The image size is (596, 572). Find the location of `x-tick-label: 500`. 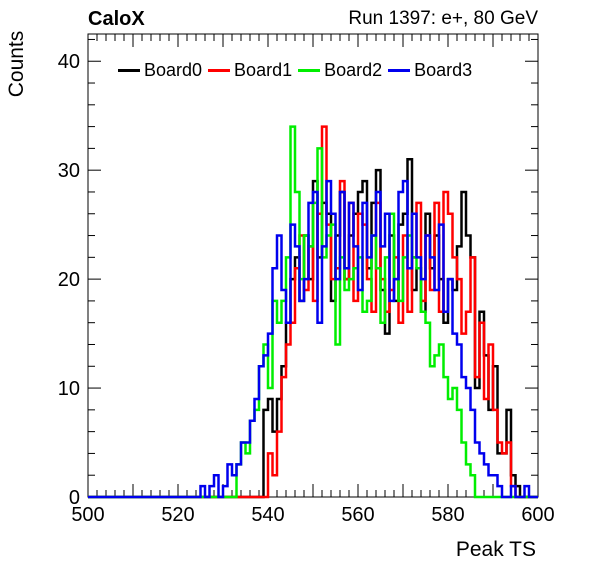

x-tick-label: 500 is located at coordinates (87, 515).